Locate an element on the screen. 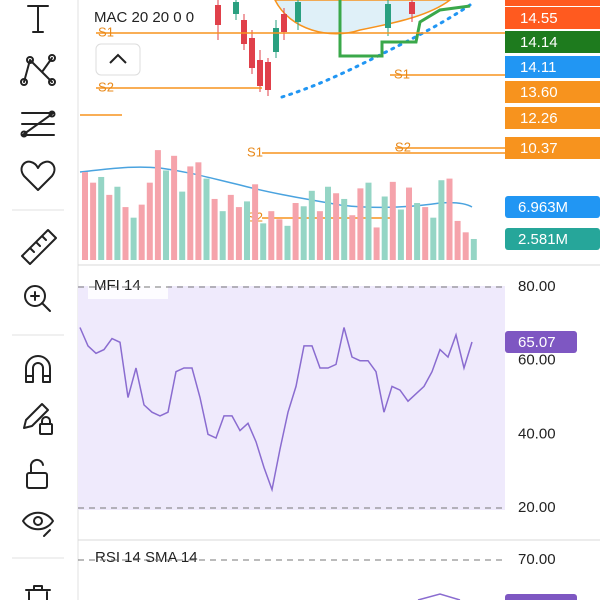  visibility is located at coordinates (38, 524).